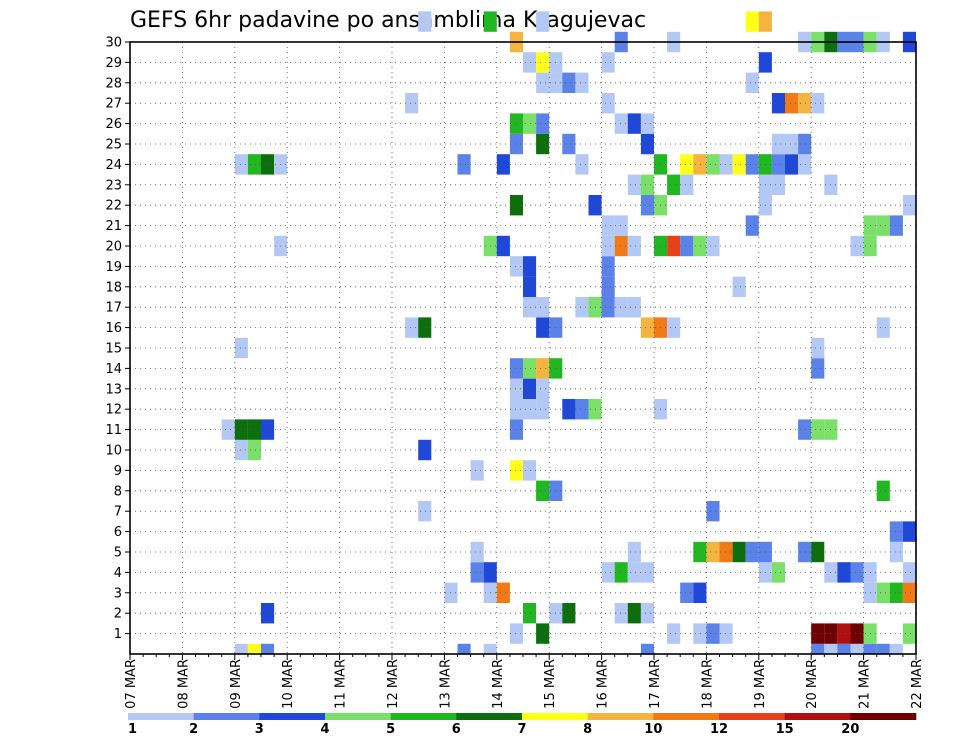 The width and height of the screenshot is (960, 742). Describe the element at coordinates (917, 684) in the screenshot. I see `x-tick-label: 22 MAR` at that location.